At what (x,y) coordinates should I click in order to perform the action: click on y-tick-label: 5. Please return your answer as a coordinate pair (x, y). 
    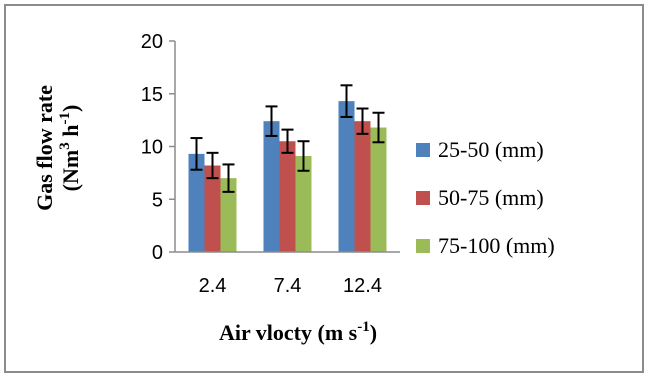
    Looking at the image, I should click on (157, 200).